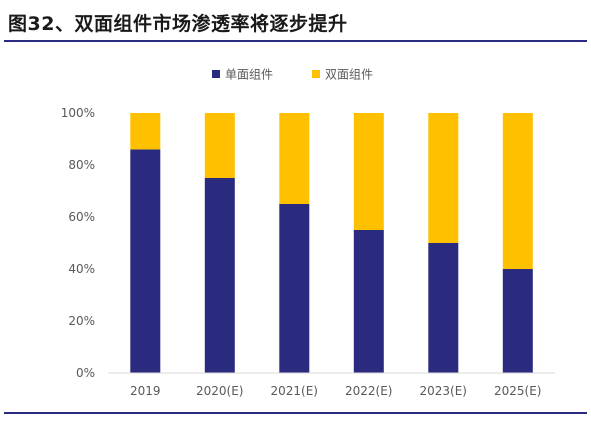 Image resolution: width=591 pixels, height=429 pixels. What do you see at coordinates (295, 413) in the screenshot?
I see `bottom-rule` at bounding box center [295, 413].